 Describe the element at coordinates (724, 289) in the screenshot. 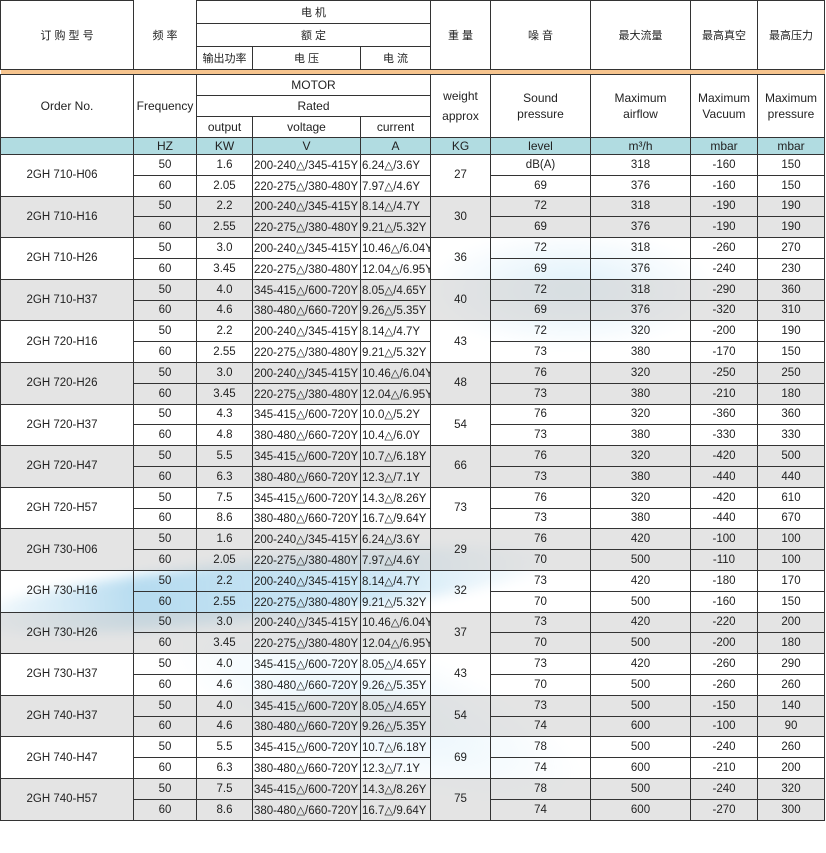

I see `cell-vacuum: -290` at that location.